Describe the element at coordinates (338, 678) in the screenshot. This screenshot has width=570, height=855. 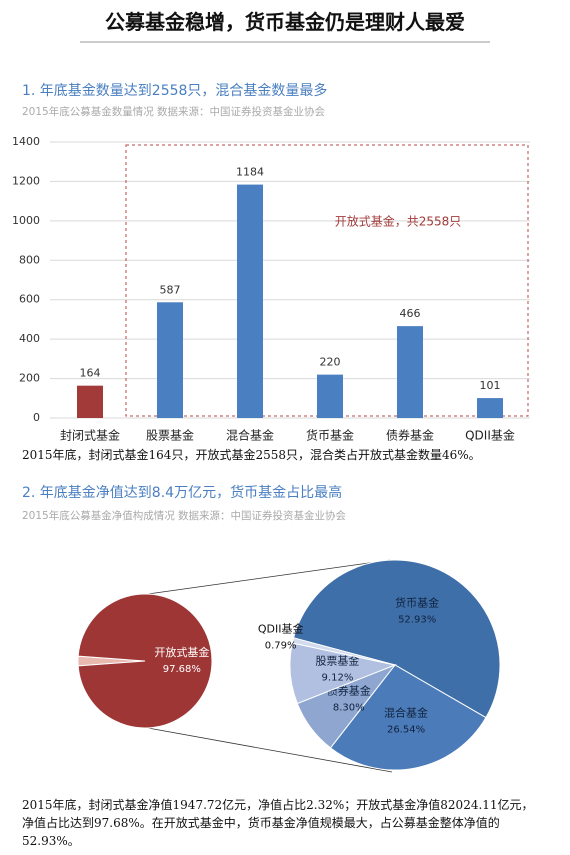
I see `slice-value: 9.12%` at that location.